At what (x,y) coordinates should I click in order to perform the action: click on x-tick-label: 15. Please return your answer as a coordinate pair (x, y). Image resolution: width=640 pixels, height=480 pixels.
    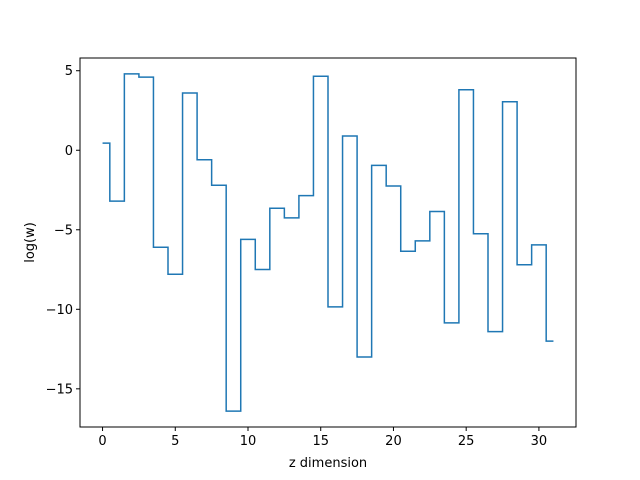
    Looking at the image, I should click on (320, 441).